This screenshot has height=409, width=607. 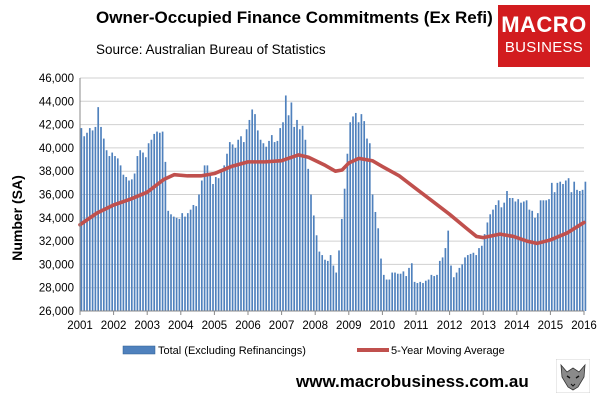 I want to click on x-tick-label: 2004, so click(x=181, y=326).